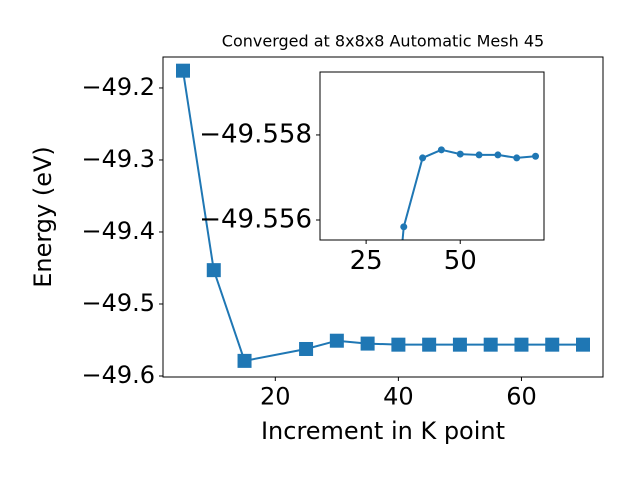  What do you see at coordinates (383, 41) in the screenshot?
I see `chart-title: Converged at 8x8x8 Automatic Mesh 45` at bounding box center [383, 41].